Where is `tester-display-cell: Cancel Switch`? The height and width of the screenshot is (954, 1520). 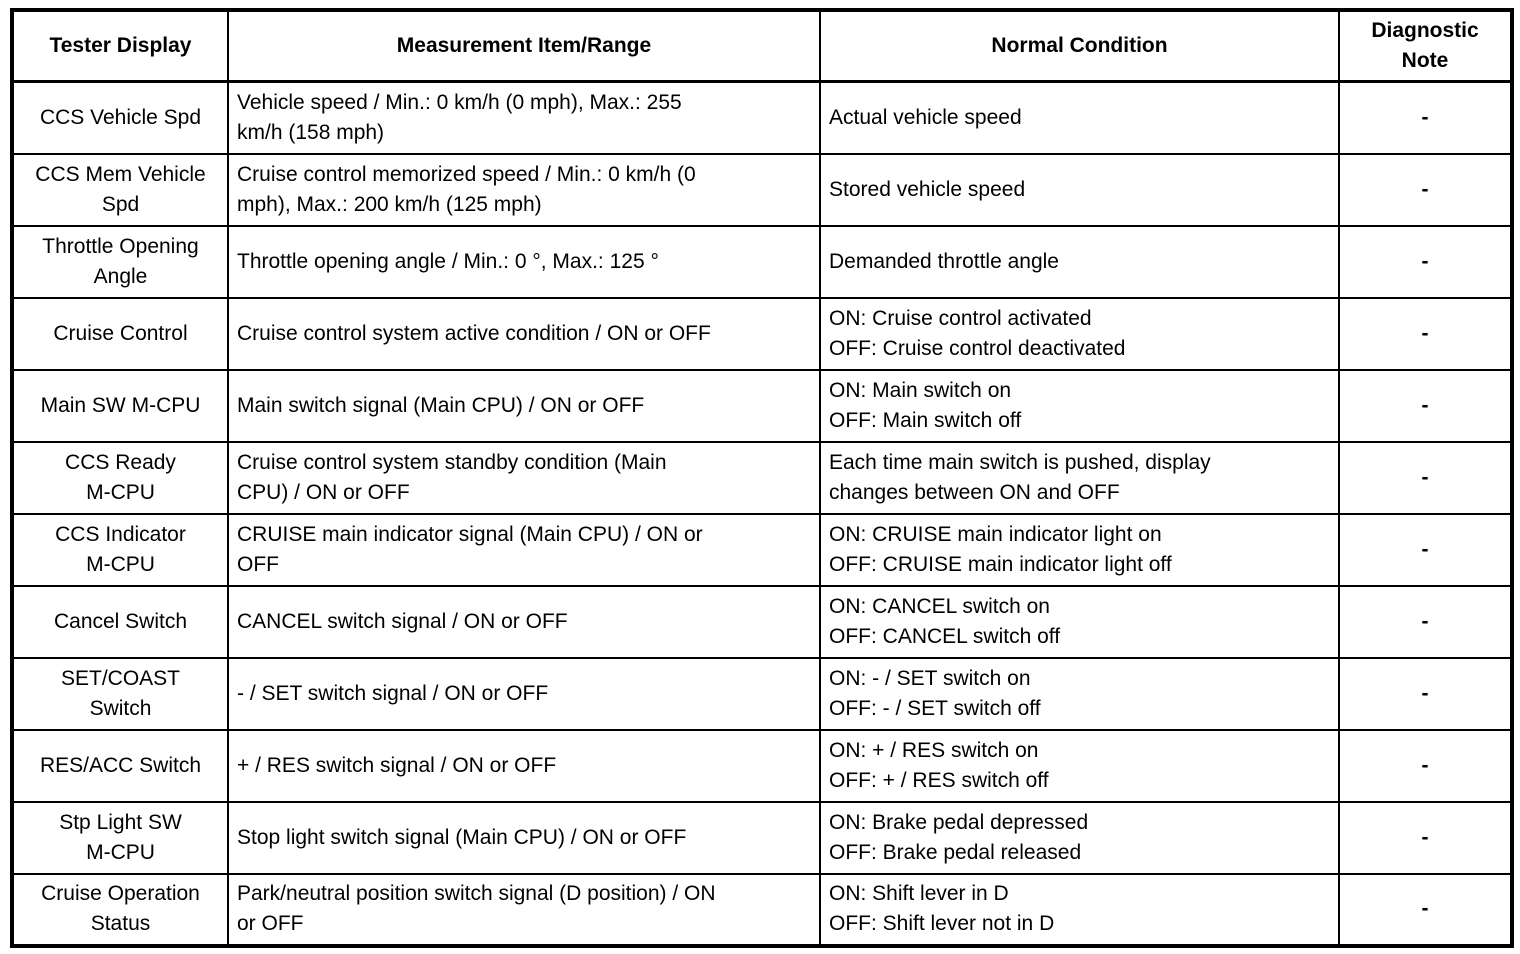
tester-display-cell: Cancel Switch is located at coordinates (120, 621).